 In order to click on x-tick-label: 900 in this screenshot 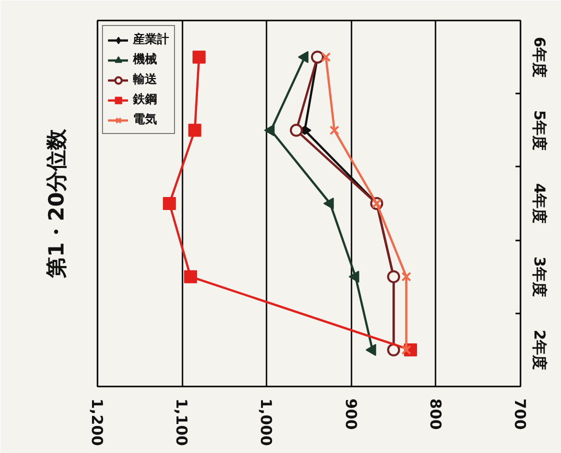, I will do `click(351, 414)`.